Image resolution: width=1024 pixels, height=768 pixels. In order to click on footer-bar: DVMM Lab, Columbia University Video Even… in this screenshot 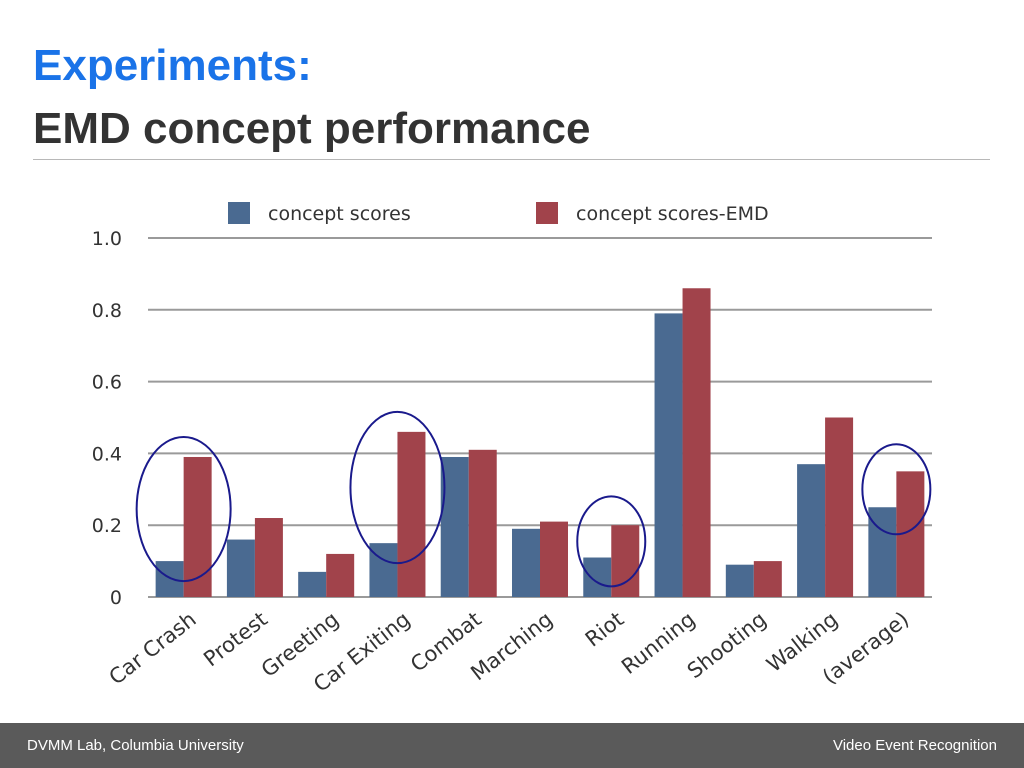, I will do `click(512, 745)`.